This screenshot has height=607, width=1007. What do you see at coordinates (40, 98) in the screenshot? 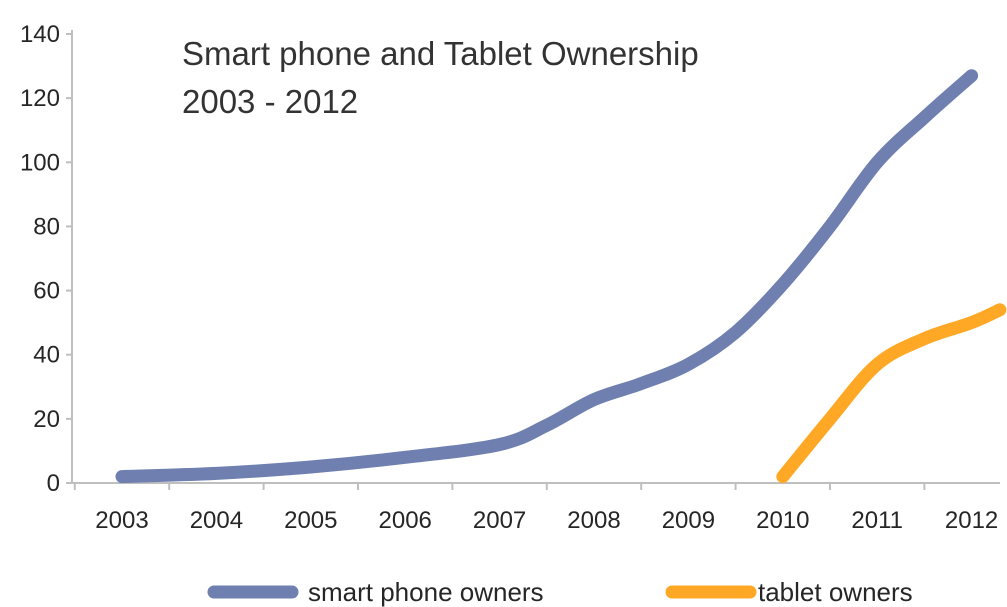
I see `y-tick-label-120: 120` at bounding box center [40, 98].